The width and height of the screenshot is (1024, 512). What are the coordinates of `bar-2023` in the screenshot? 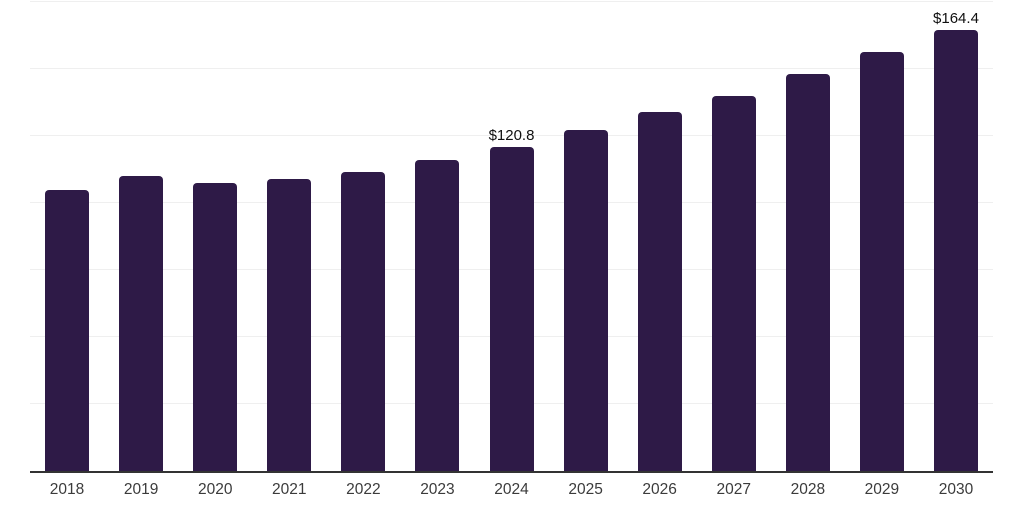 It's located at (437, 315).